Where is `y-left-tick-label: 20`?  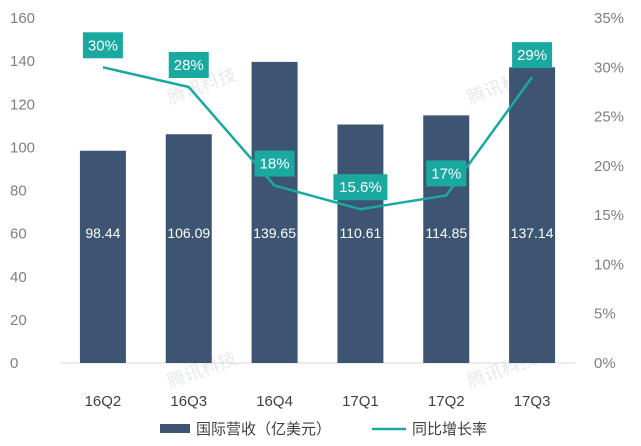
y-left-tick-label: 20 is located at coordinates (18, 320).